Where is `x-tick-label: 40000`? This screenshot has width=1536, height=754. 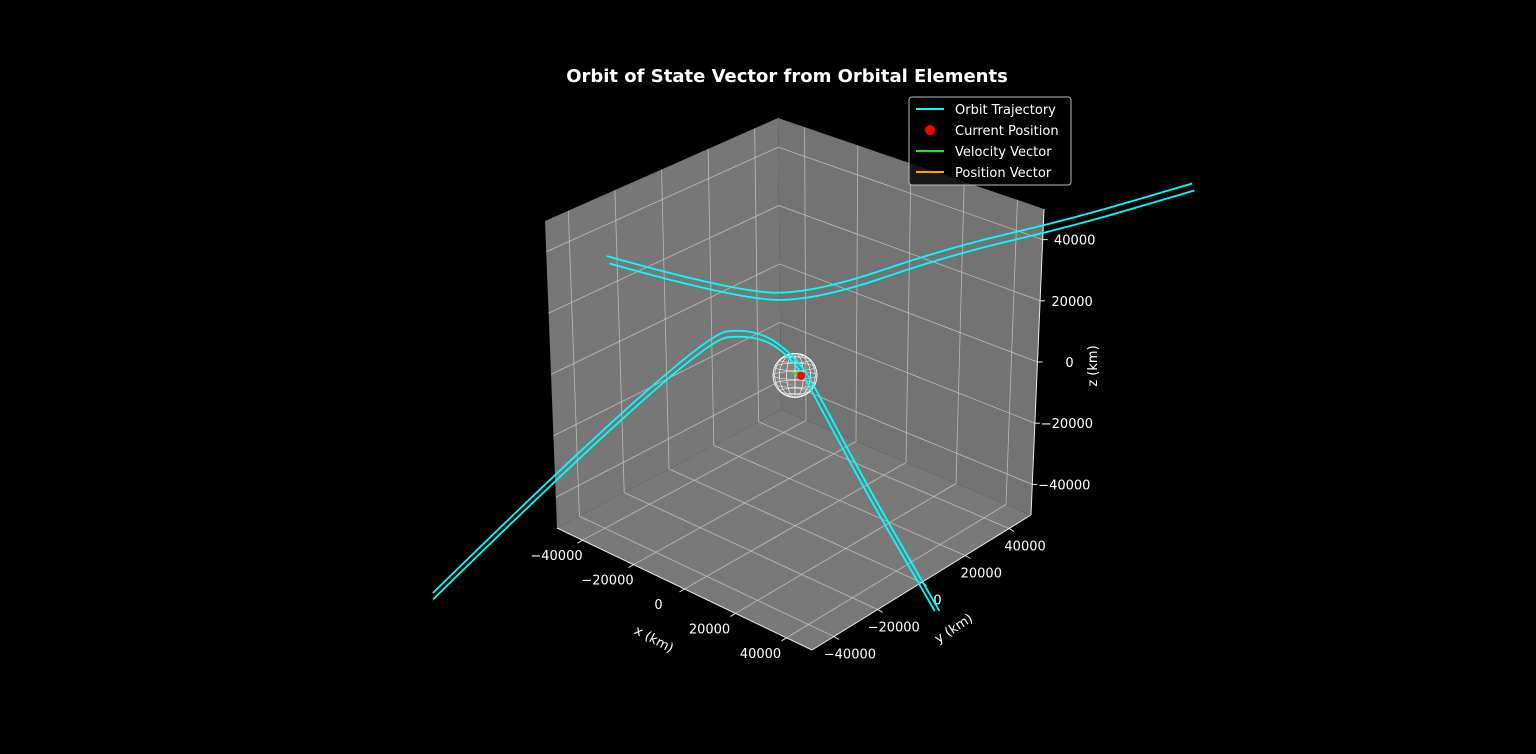 x-tick-label: 40000 is located at coordinates (760, 654).